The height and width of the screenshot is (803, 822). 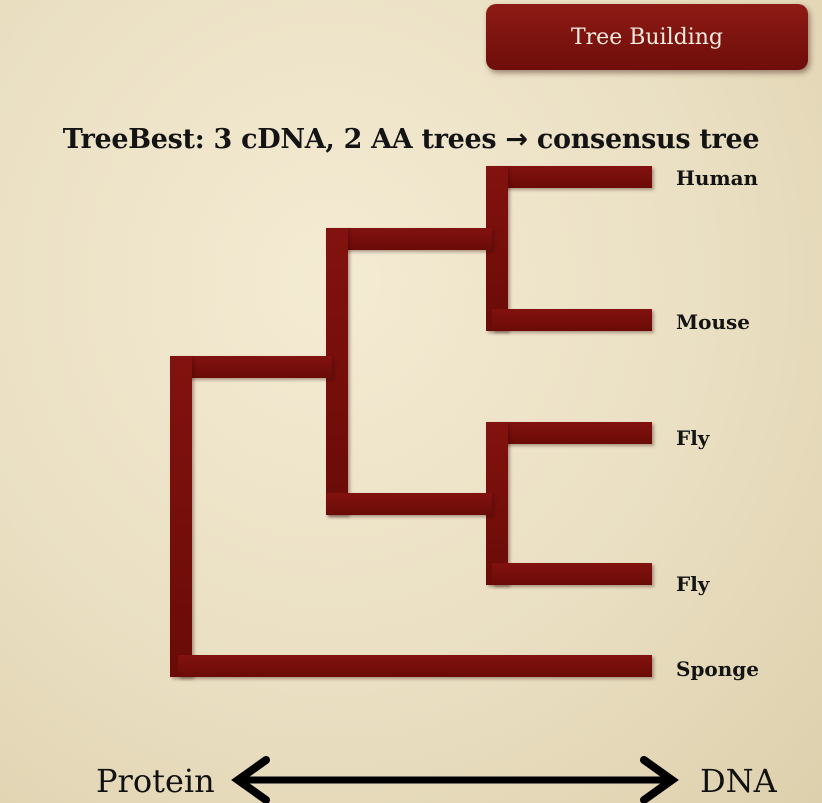 I want to click on section-badge: Tree Building, so click(x=647, y=37).